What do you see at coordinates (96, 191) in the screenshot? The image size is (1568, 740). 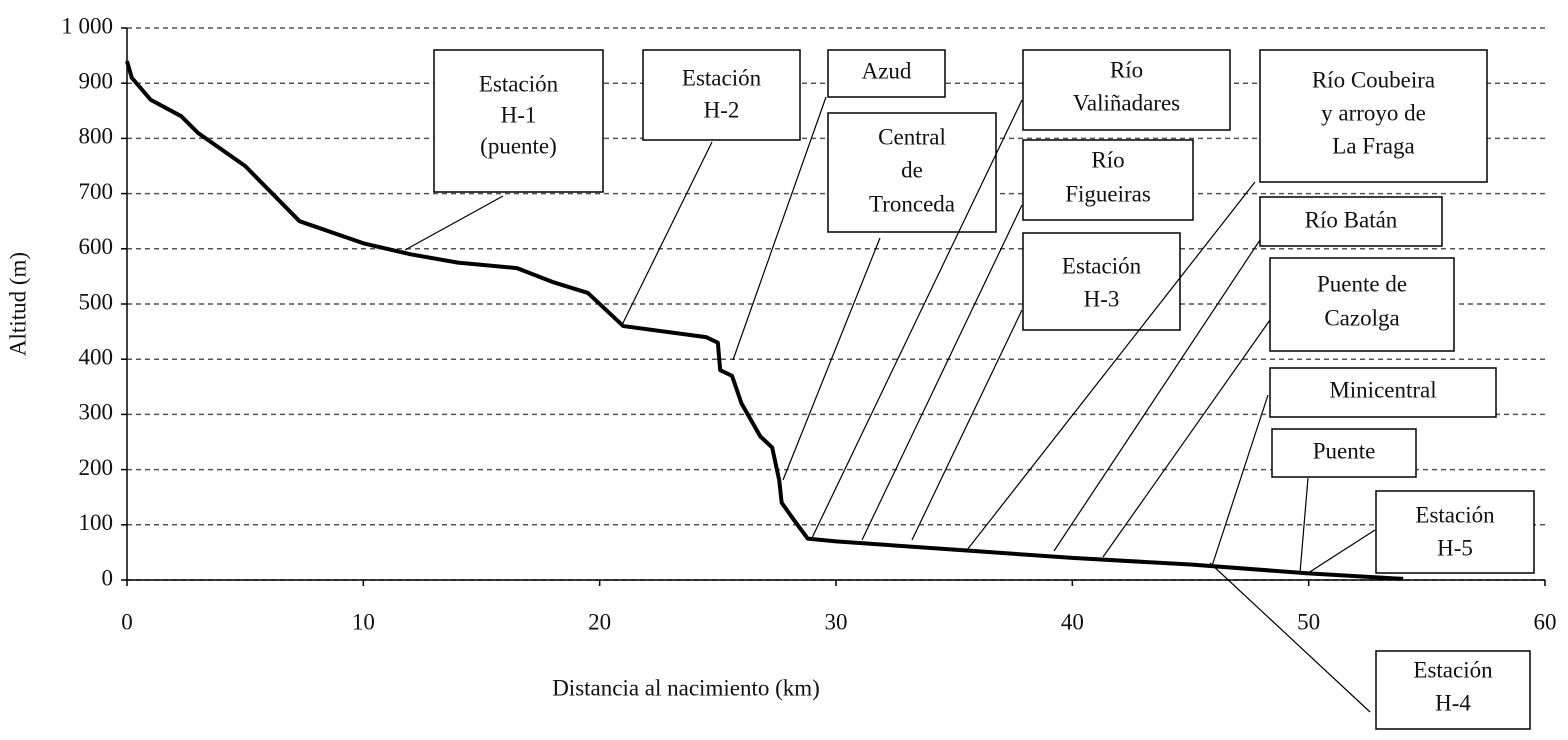 I see `y-tick-label: 700` at bounding box center [96, 191].